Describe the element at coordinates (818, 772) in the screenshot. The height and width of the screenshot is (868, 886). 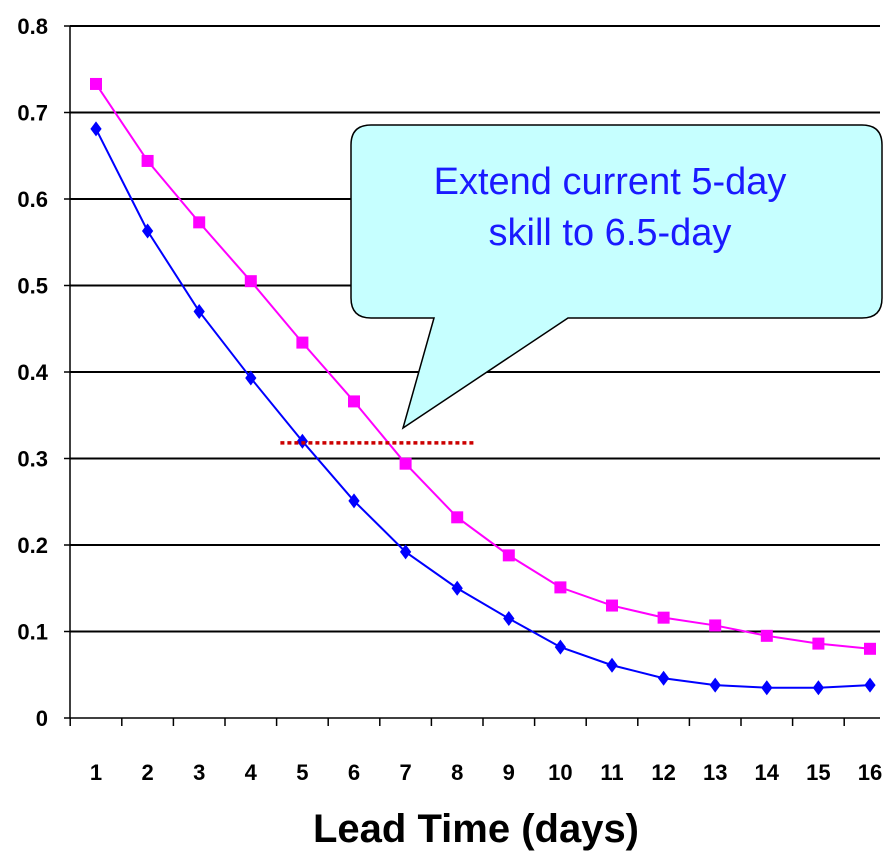
I see `x-tick-label: 15` at that location.